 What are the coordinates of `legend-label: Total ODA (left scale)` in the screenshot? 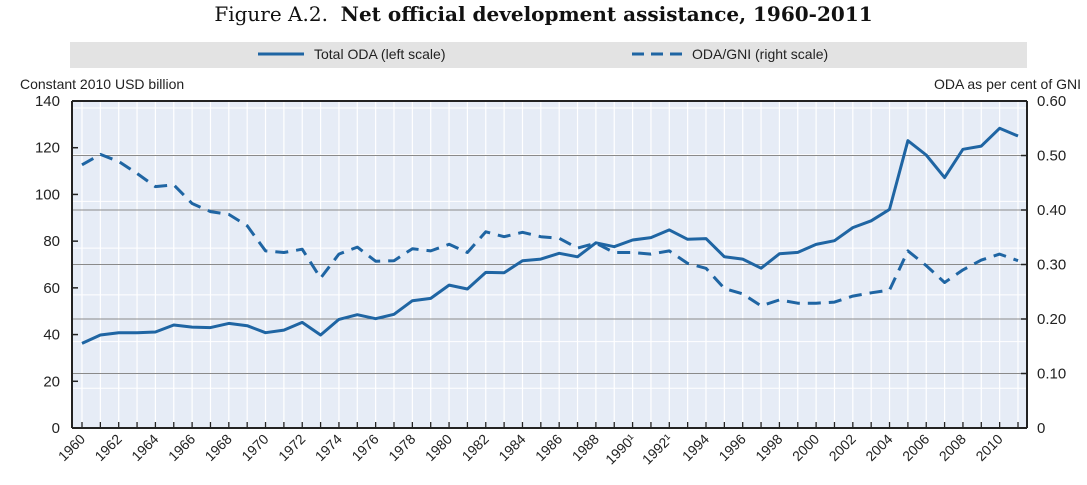 It's located at (380, 54).